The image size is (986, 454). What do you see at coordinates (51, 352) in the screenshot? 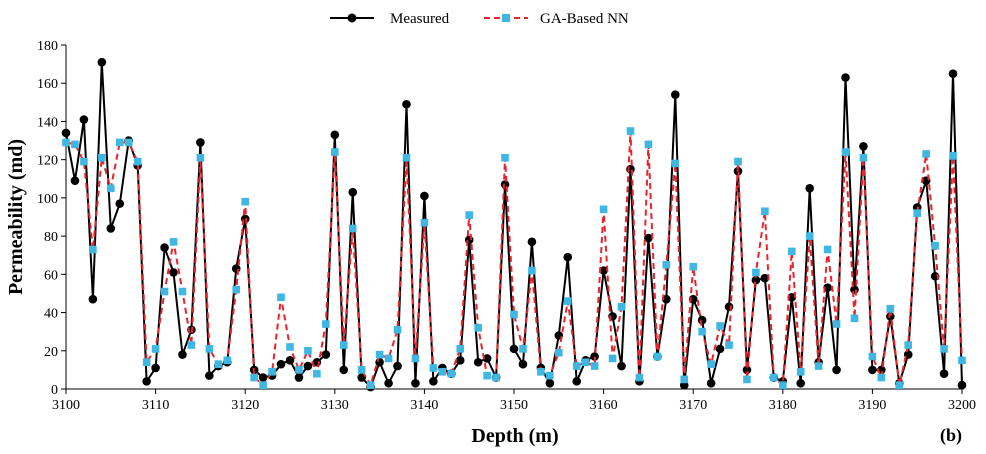
I see `y-tick-label: 20` at bounding box center [51, 352].